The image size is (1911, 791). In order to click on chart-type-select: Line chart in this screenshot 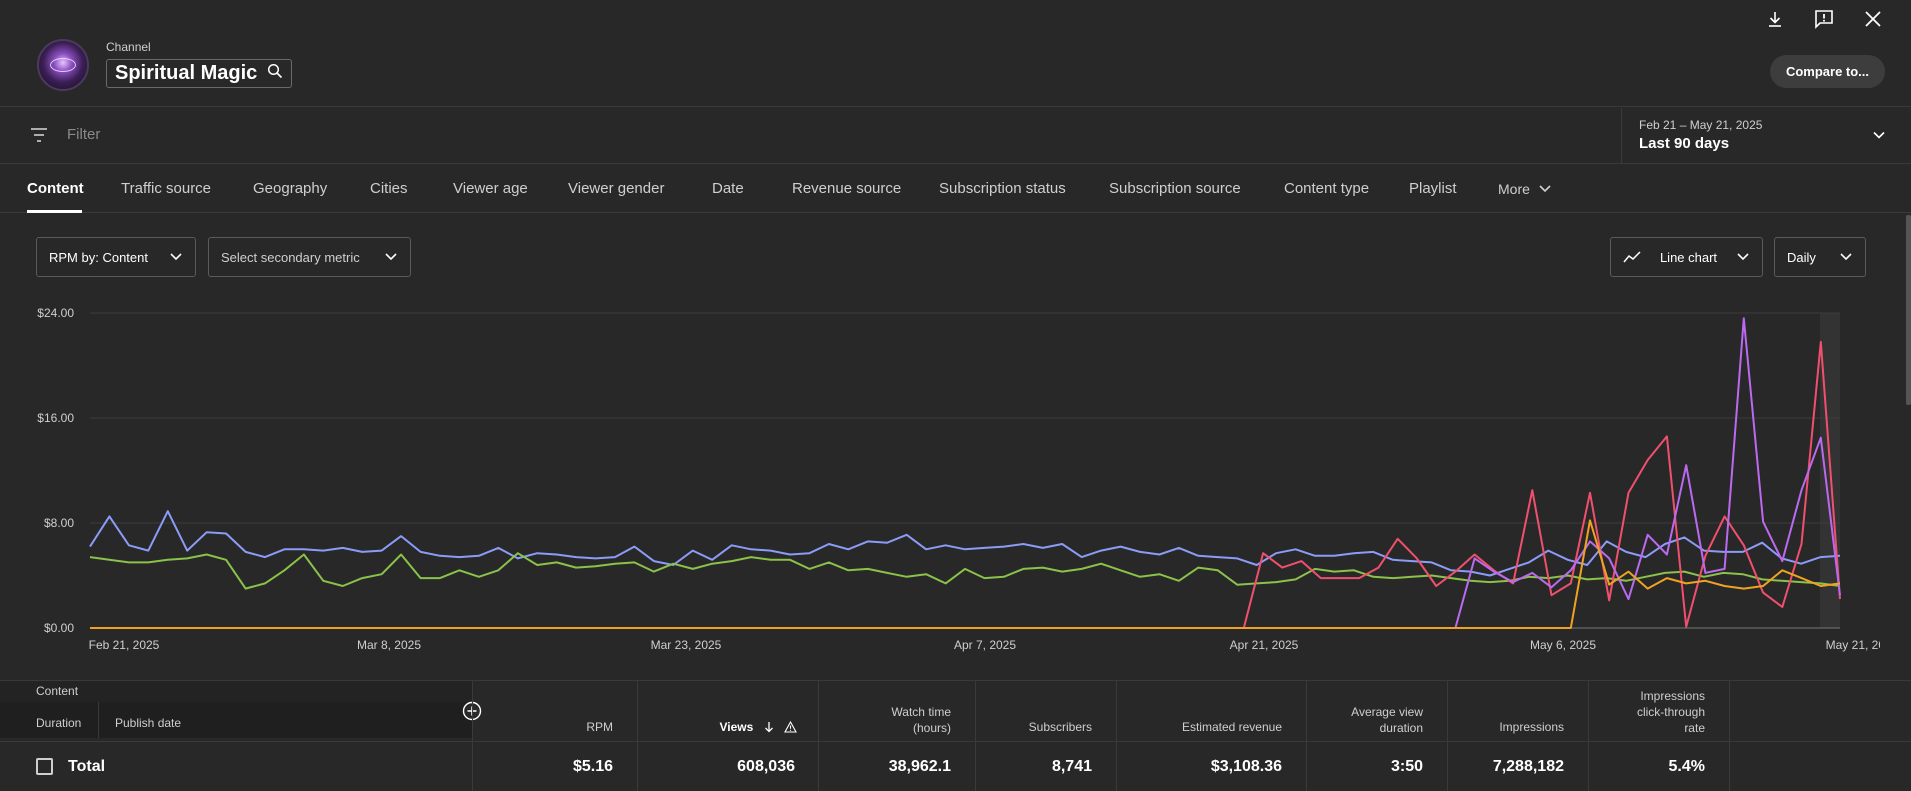, I will do `click(1686, 257)`.